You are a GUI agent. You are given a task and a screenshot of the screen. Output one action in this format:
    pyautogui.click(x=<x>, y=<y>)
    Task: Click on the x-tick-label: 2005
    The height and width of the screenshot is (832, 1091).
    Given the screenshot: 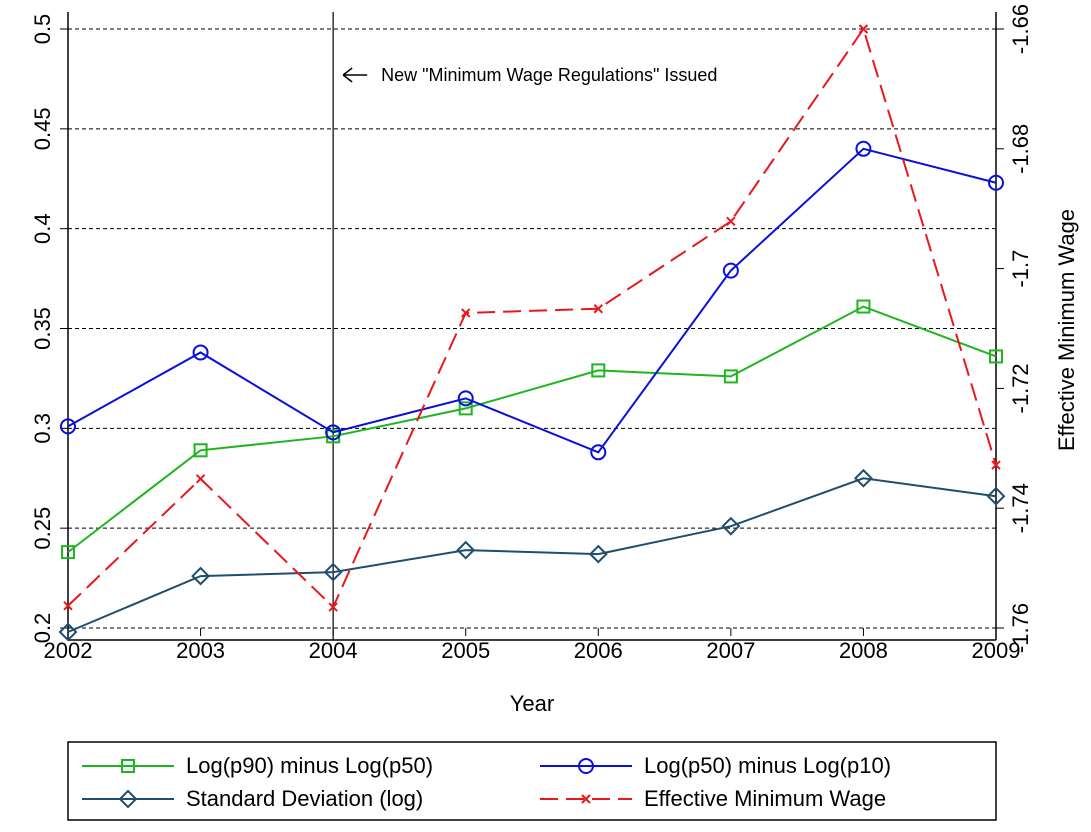 What is the action you would take?
    pyautogui.click(x=465, y=650)
    